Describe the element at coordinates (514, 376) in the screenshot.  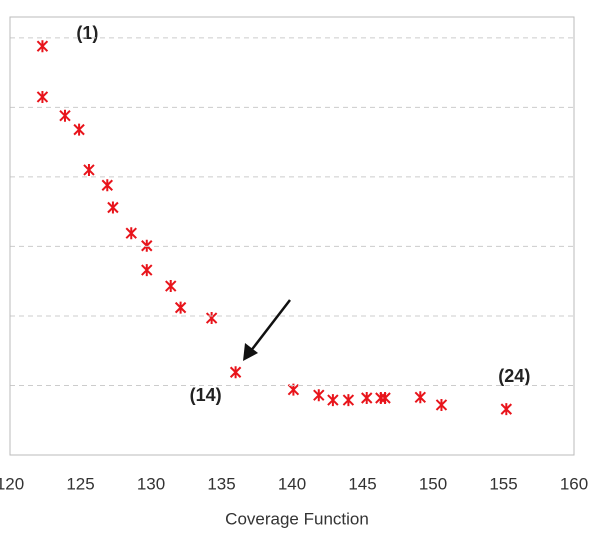
I see `annotation: (24)` at that location.